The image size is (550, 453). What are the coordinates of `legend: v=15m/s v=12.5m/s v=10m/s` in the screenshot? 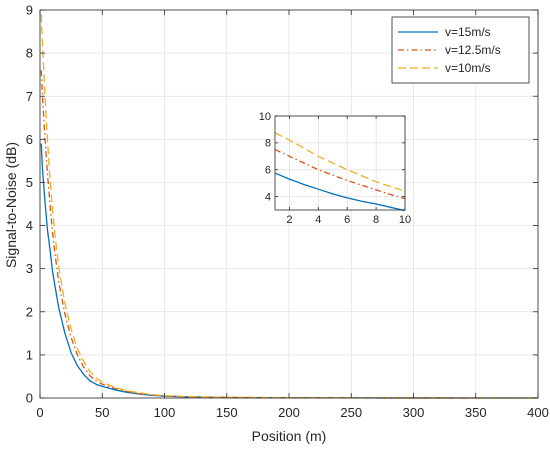 It's located at (460, 50).